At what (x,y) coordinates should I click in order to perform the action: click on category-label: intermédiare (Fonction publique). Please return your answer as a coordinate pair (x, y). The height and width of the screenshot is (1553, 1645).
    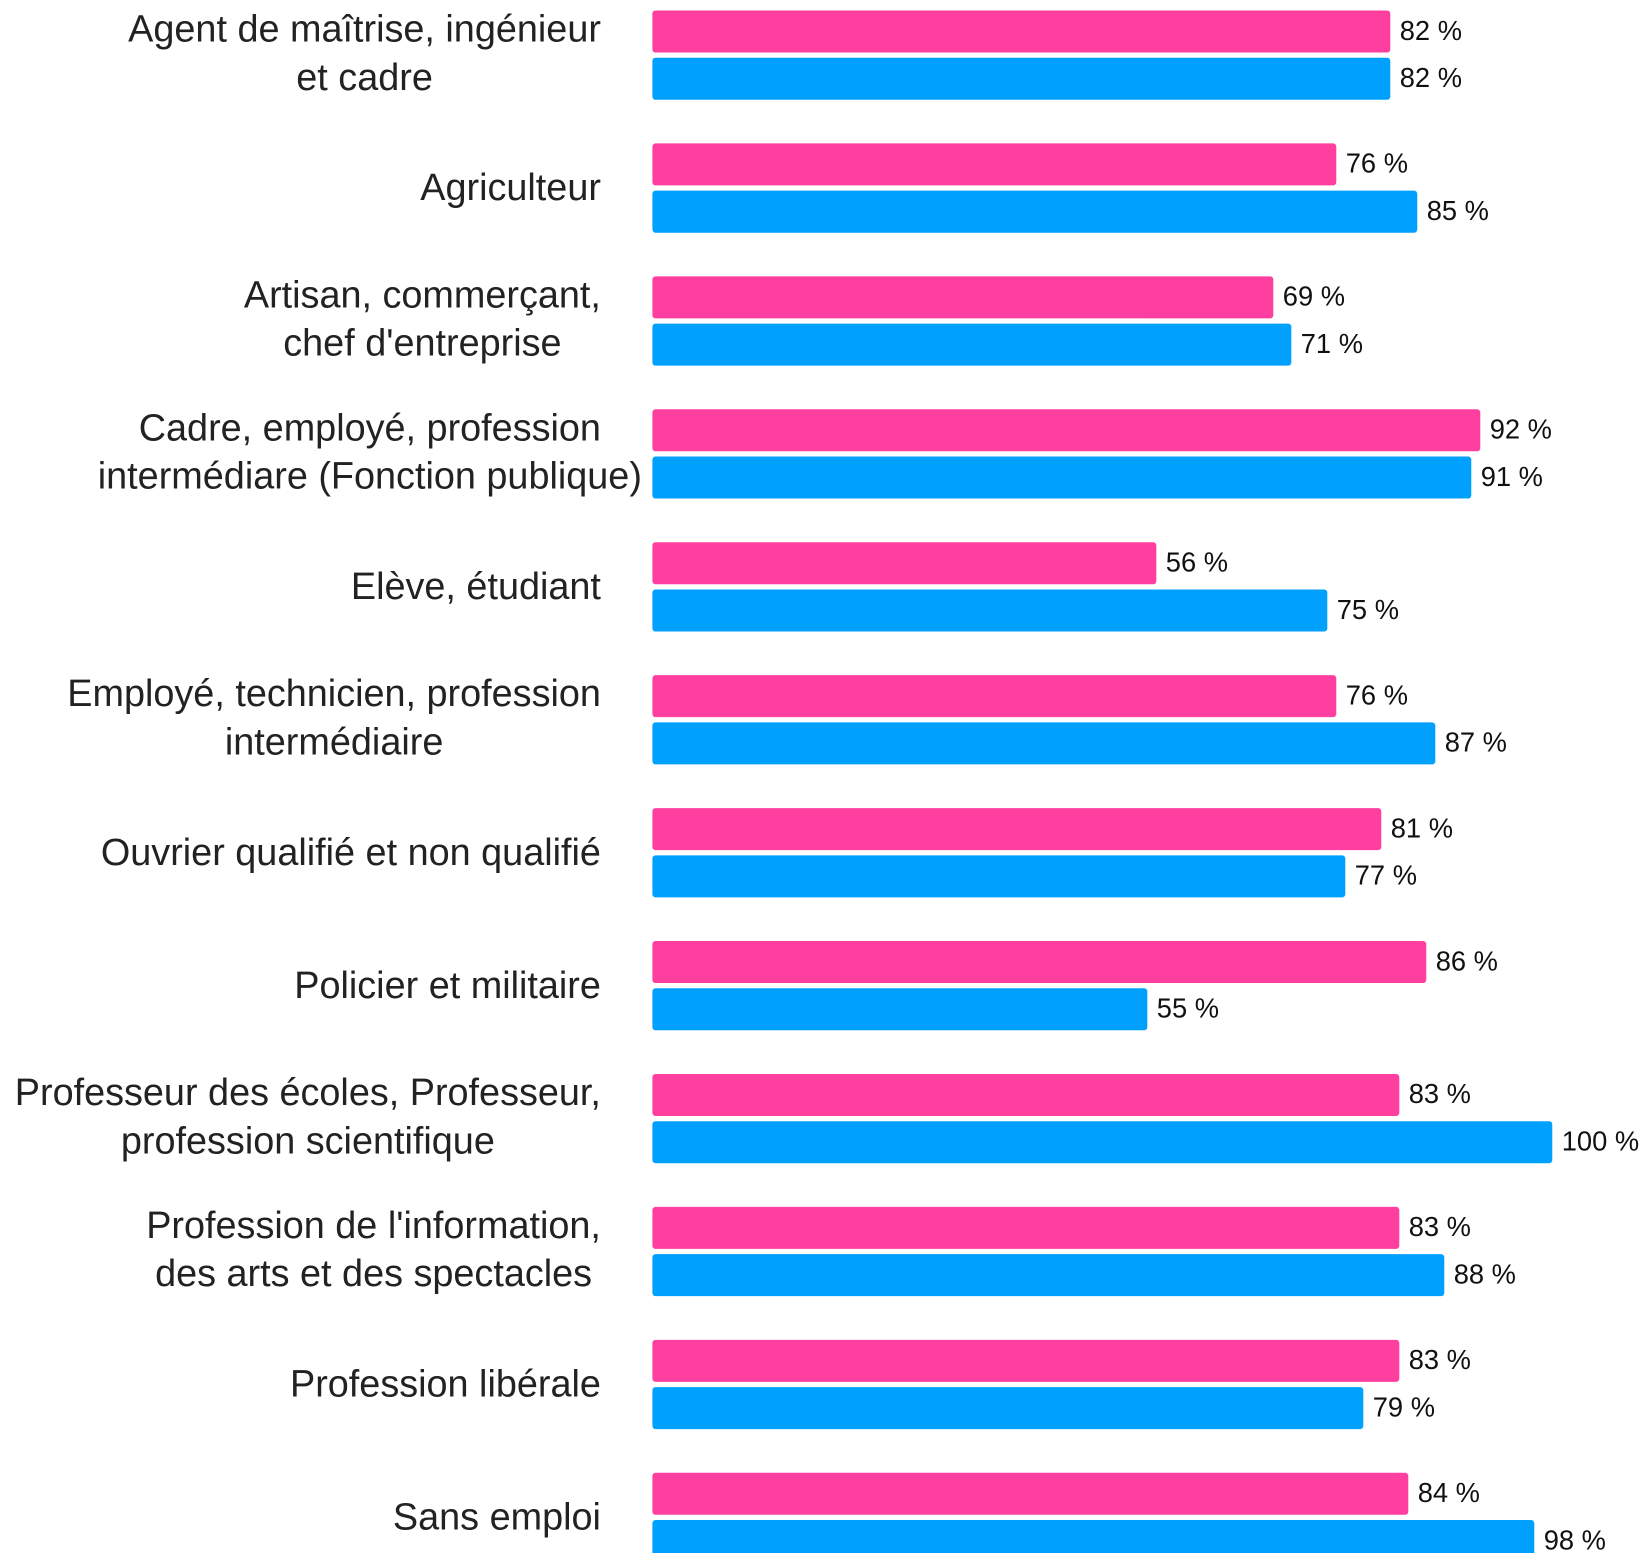
    Looking at the image, I should click on (370, 477).